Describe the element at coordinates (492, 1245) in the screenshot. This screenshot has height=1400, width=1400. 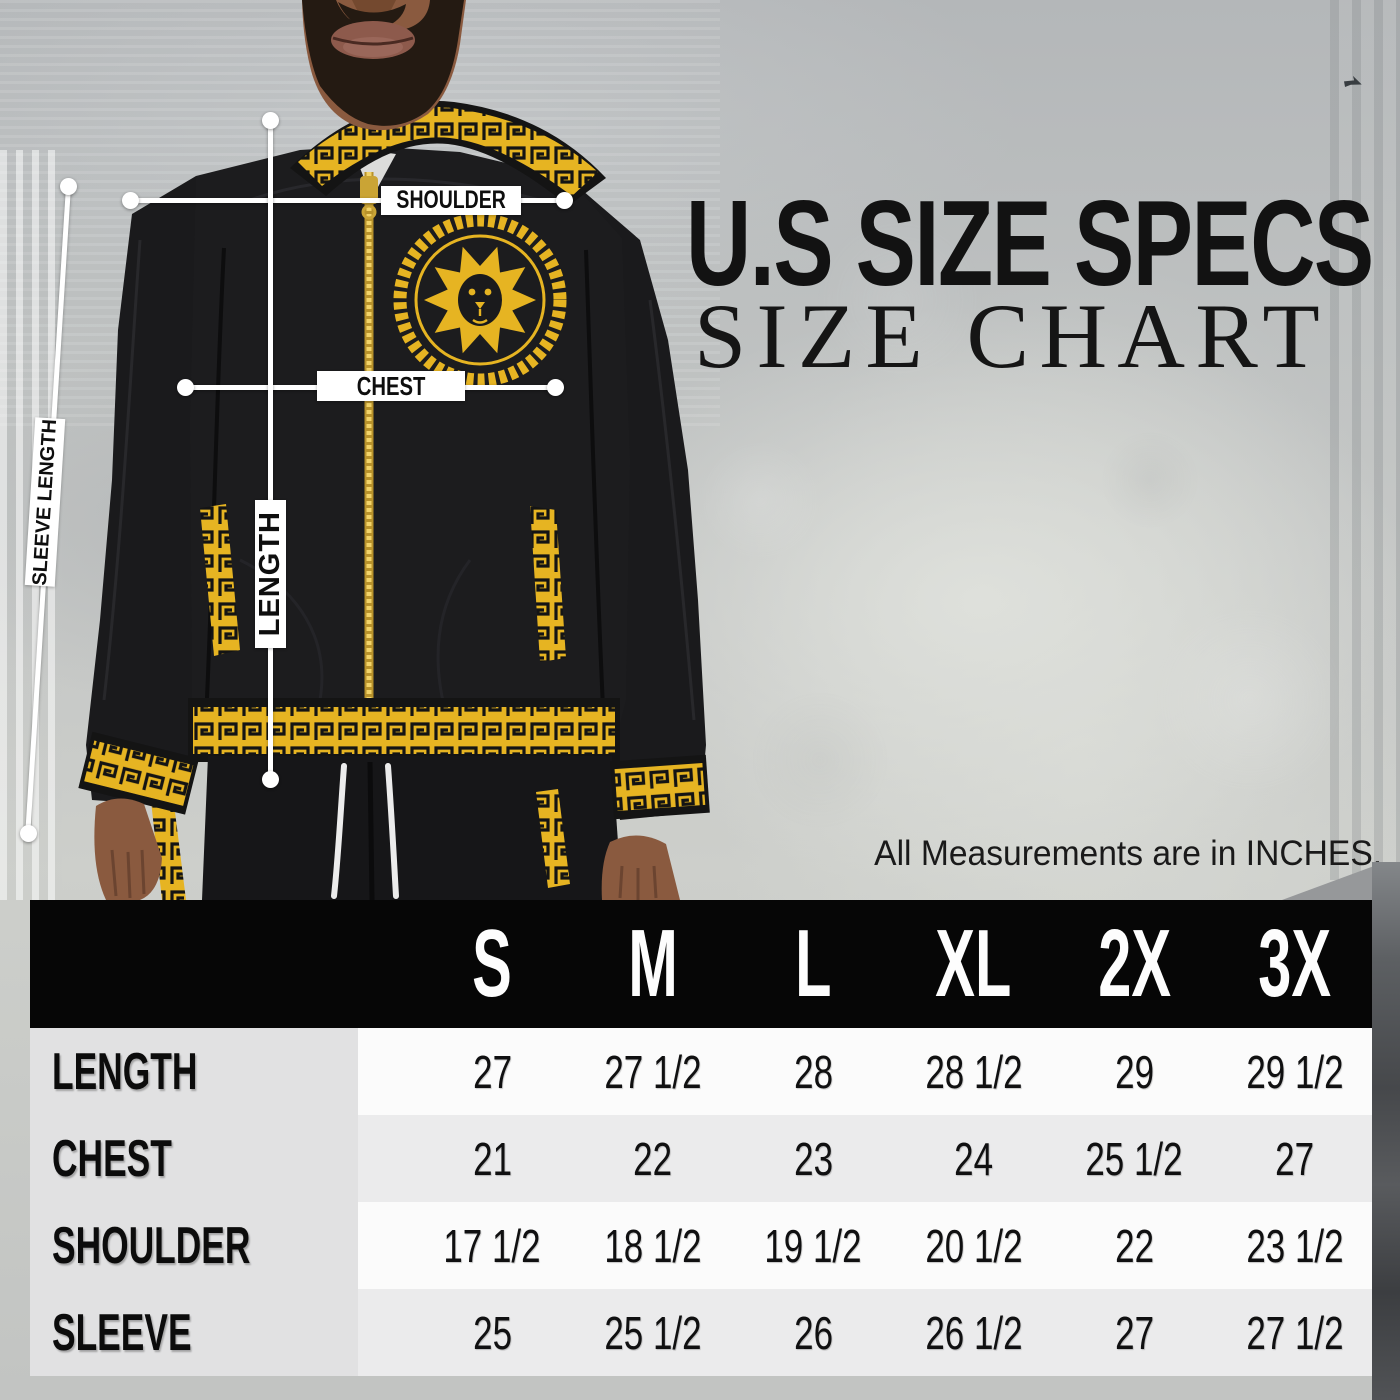
I see `size-value-cell: 17 1/2` at that location.